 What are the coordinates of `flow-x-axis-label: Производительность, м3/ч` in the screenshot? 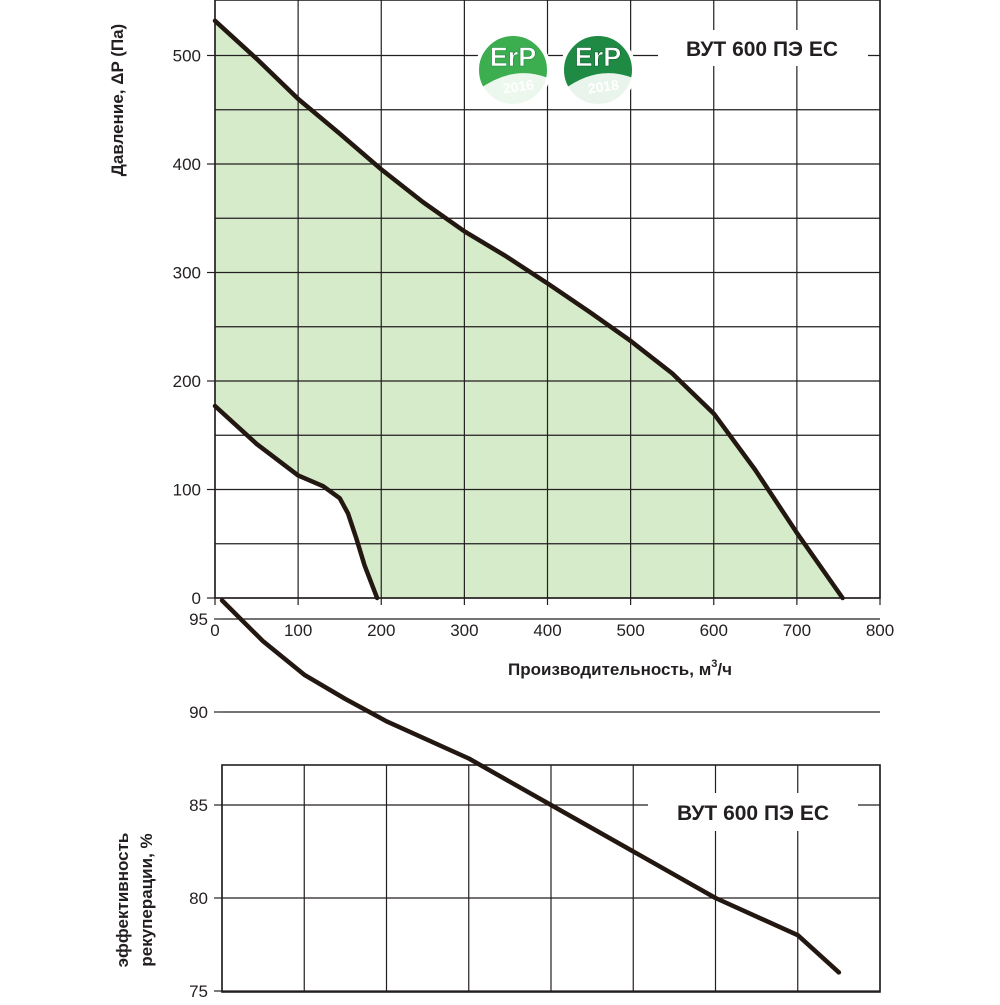 It's located at (620, 668).